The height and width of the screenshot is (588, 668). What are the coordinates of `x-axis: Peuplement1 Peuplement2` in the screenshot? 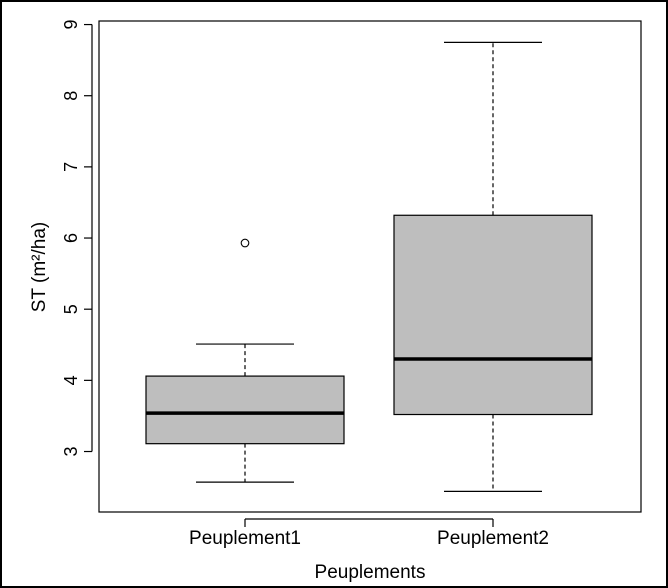 It's located at (369, 533).